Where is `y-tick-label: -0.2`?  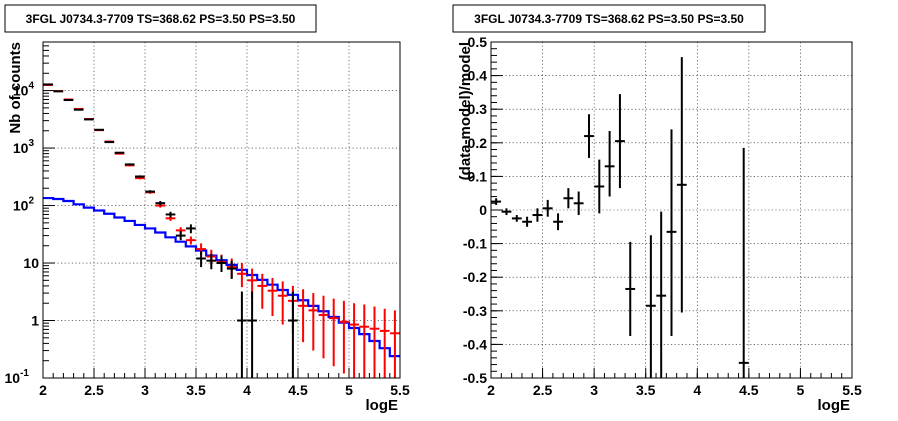
y-tick-label: -0.2 is located at coordinates (475, 277).